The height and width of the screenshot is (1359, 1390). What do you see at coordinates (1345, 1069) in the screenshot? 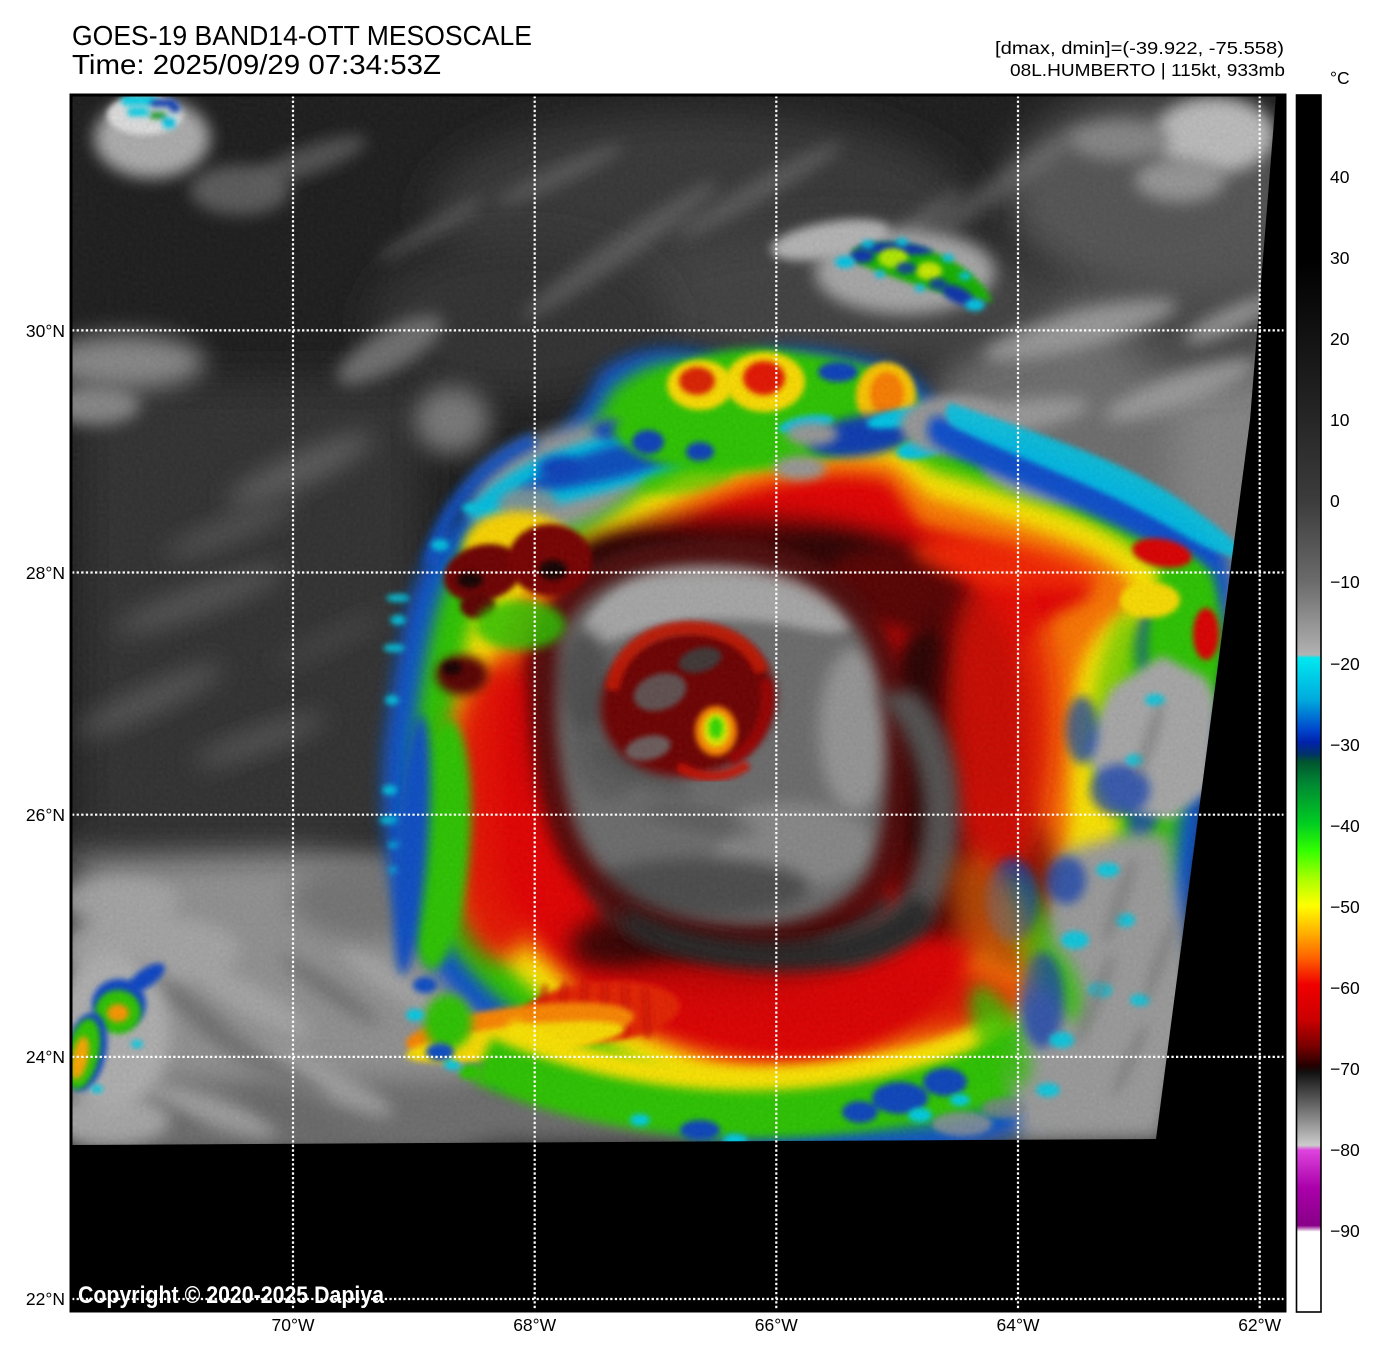
I see `svg-text: −70` at bounding box center [1345, 1069].